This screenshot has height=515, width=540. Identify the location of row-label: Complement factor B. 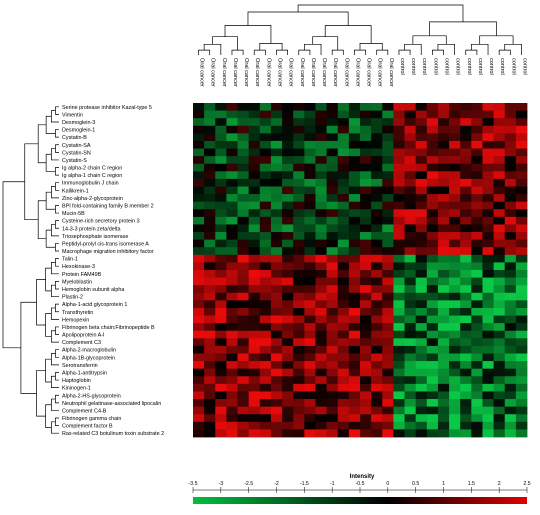
(87, 427).